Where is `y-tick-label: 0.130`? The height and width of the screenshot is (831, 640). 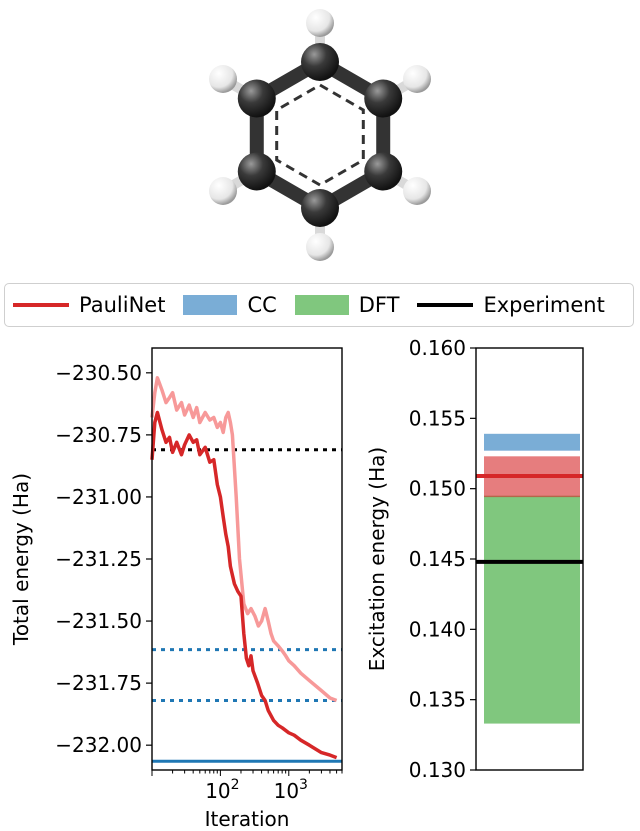 y-tick-label: 0.130 is located at coordinates (437, 770).